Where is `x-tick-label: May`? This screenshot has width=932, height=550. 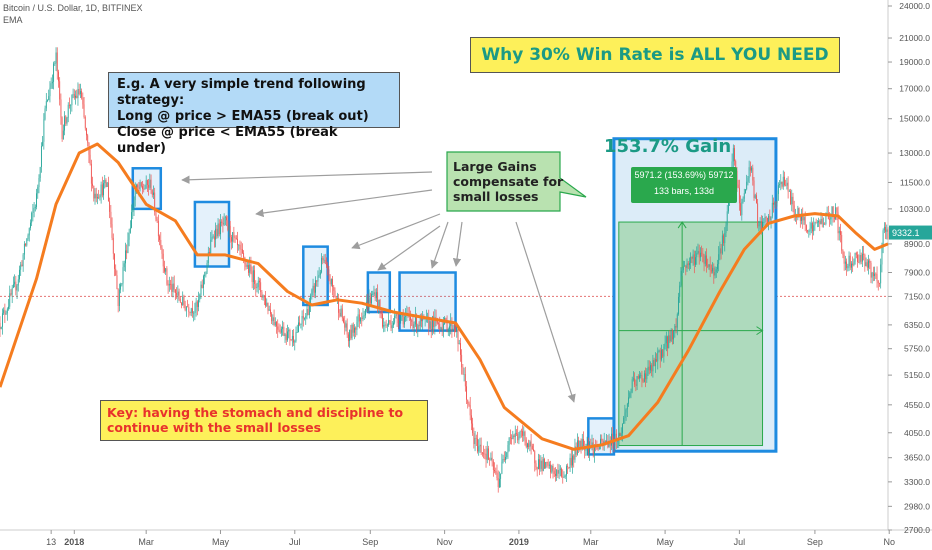 x-tick-label: May is located at coordinates (666, 542).